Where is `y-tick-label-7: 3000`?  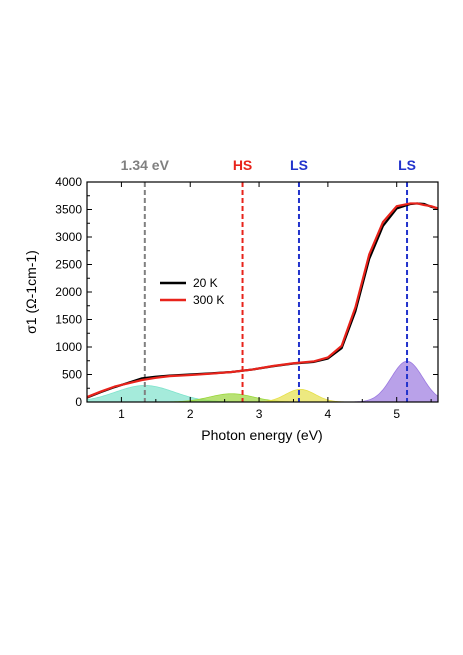
y-tick-label-7: 3000 is located at coordinates (68, 237).